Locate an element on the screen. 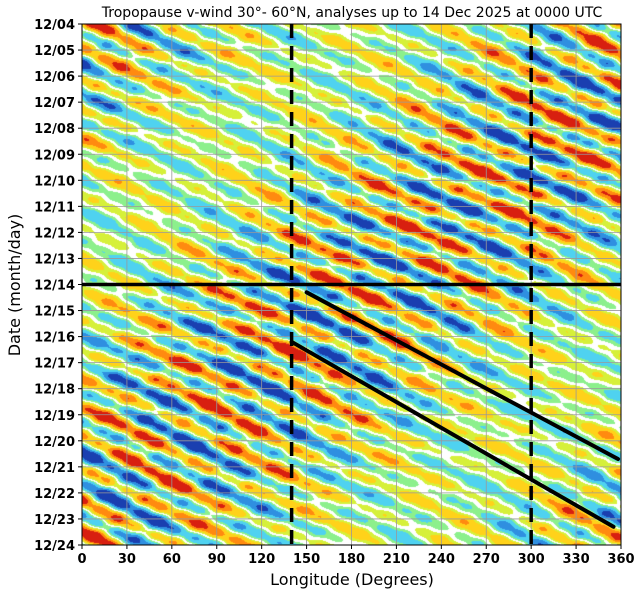  y-tick-label: 12/11 is located at coordinates (54, 207).